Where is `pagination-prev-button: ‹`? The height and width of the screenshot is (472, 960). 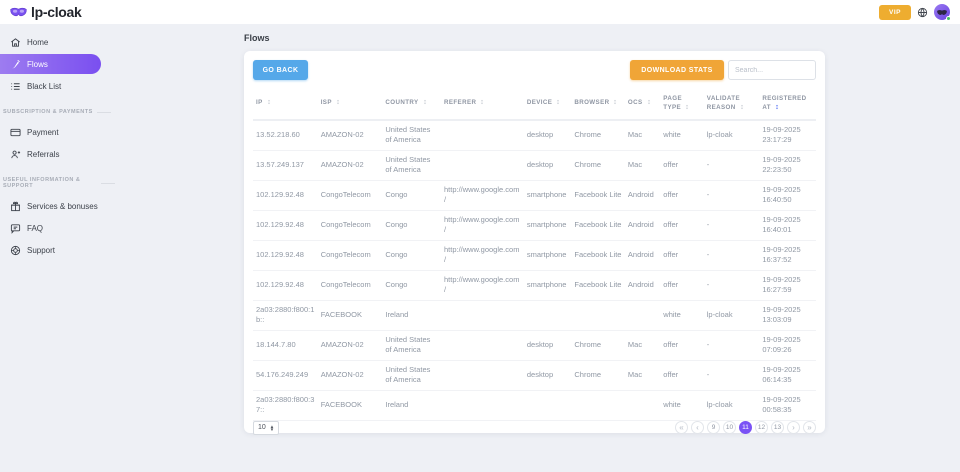
pagination-prev-button: ‹ is located at coordinates (697, 428).